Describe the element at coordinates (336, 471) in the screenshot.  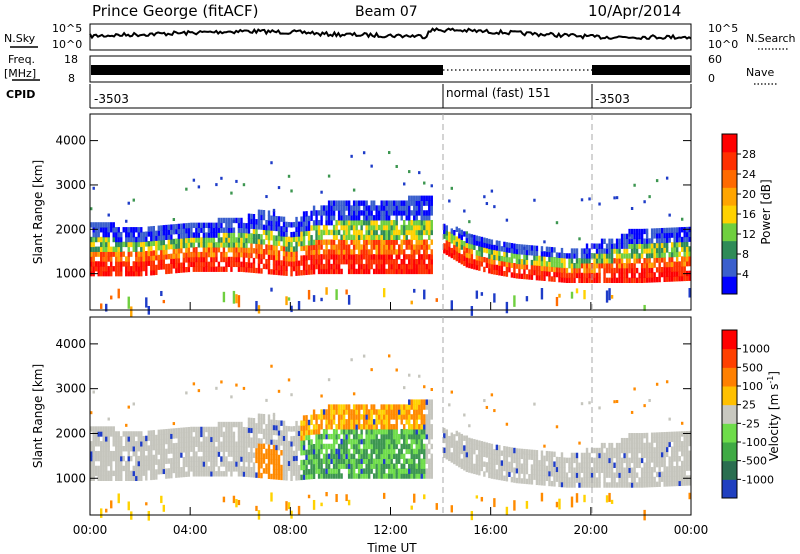
I see `velocity-echo-cell-1973` at that location.